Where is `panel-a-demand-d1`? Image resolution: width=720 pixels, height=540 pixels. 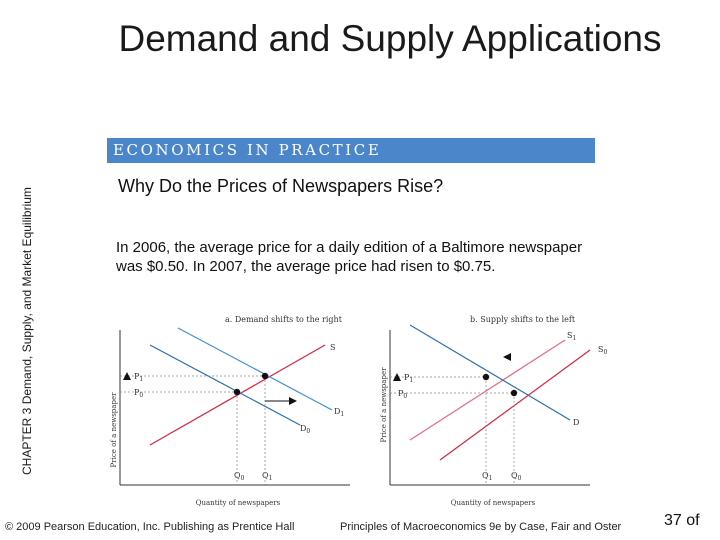
panel-a-demand-d1 is located at coordinates (255, 369).